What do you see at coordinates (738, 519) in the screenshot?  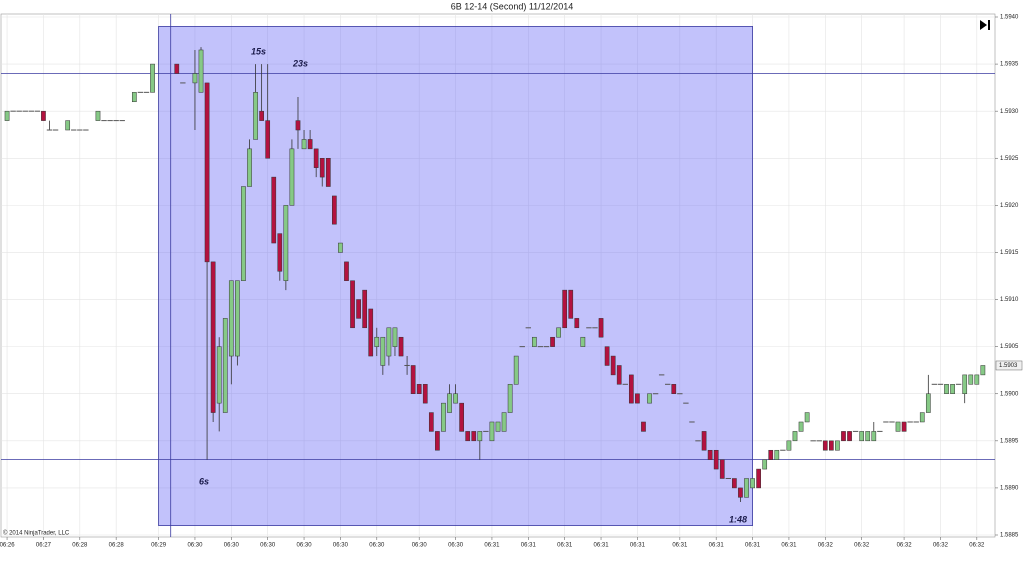 I see `annotation: 1:48` at bounding box center [738, 519].